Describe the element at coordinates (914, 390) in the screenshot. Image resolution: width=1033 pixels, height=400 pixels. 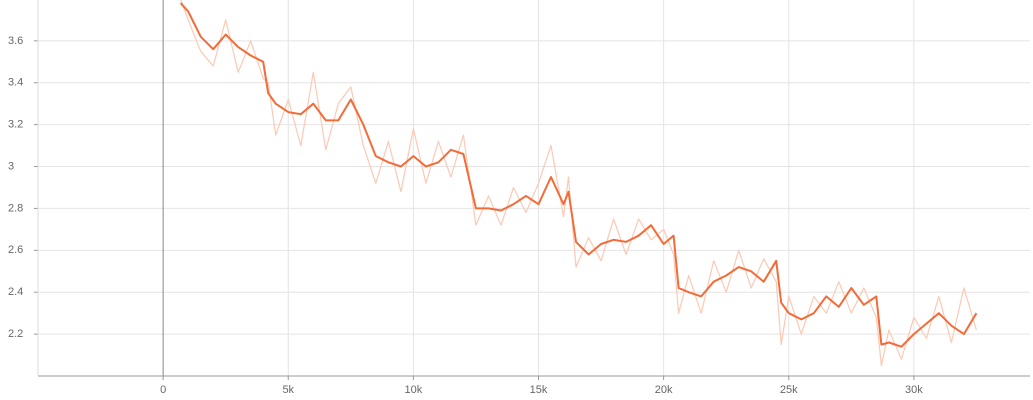
I see `x-tick-label: 30k` at that location.